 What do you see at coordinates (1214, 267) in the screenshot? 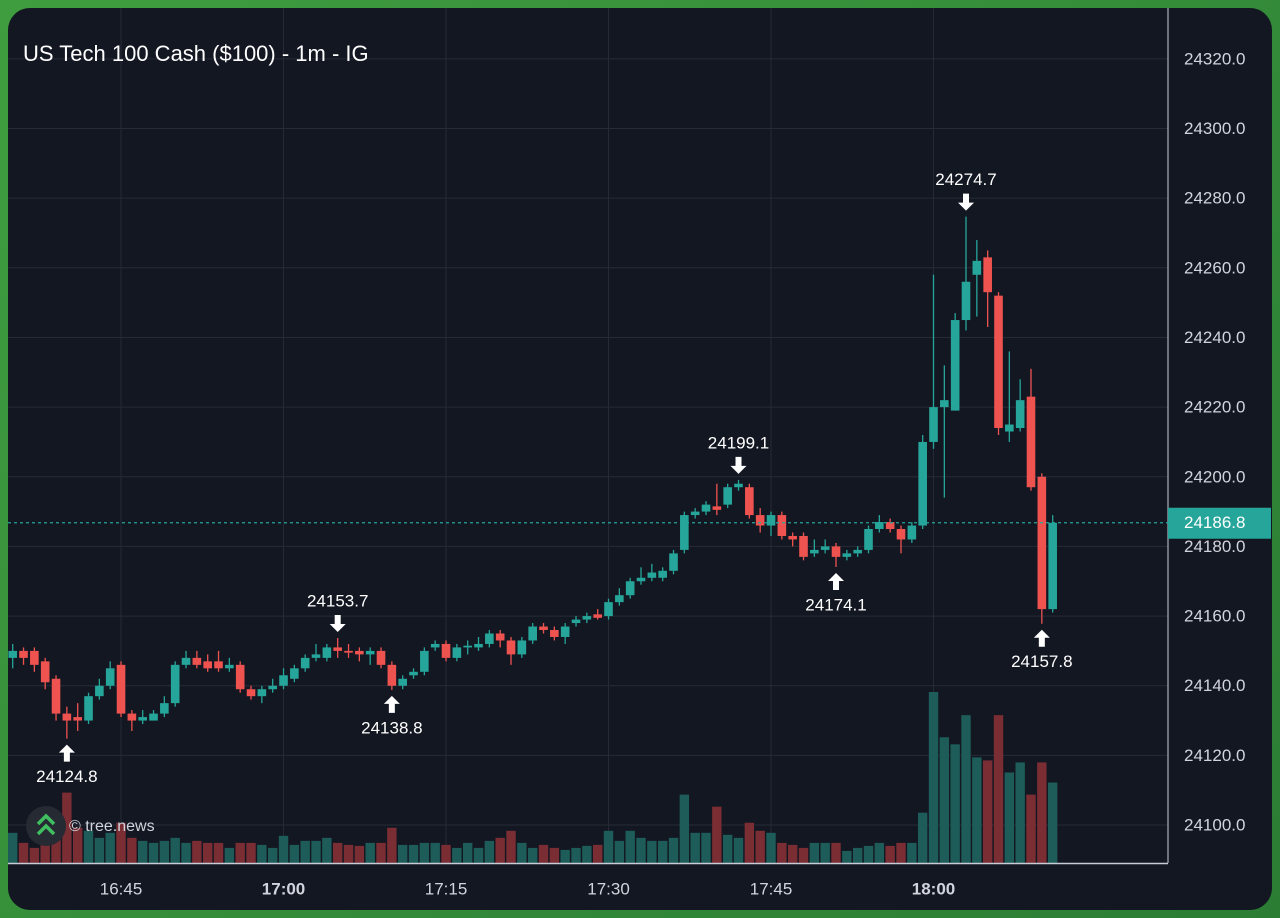
I see `y-tick-label: 24260.0` at bounding box center [1214, 267].